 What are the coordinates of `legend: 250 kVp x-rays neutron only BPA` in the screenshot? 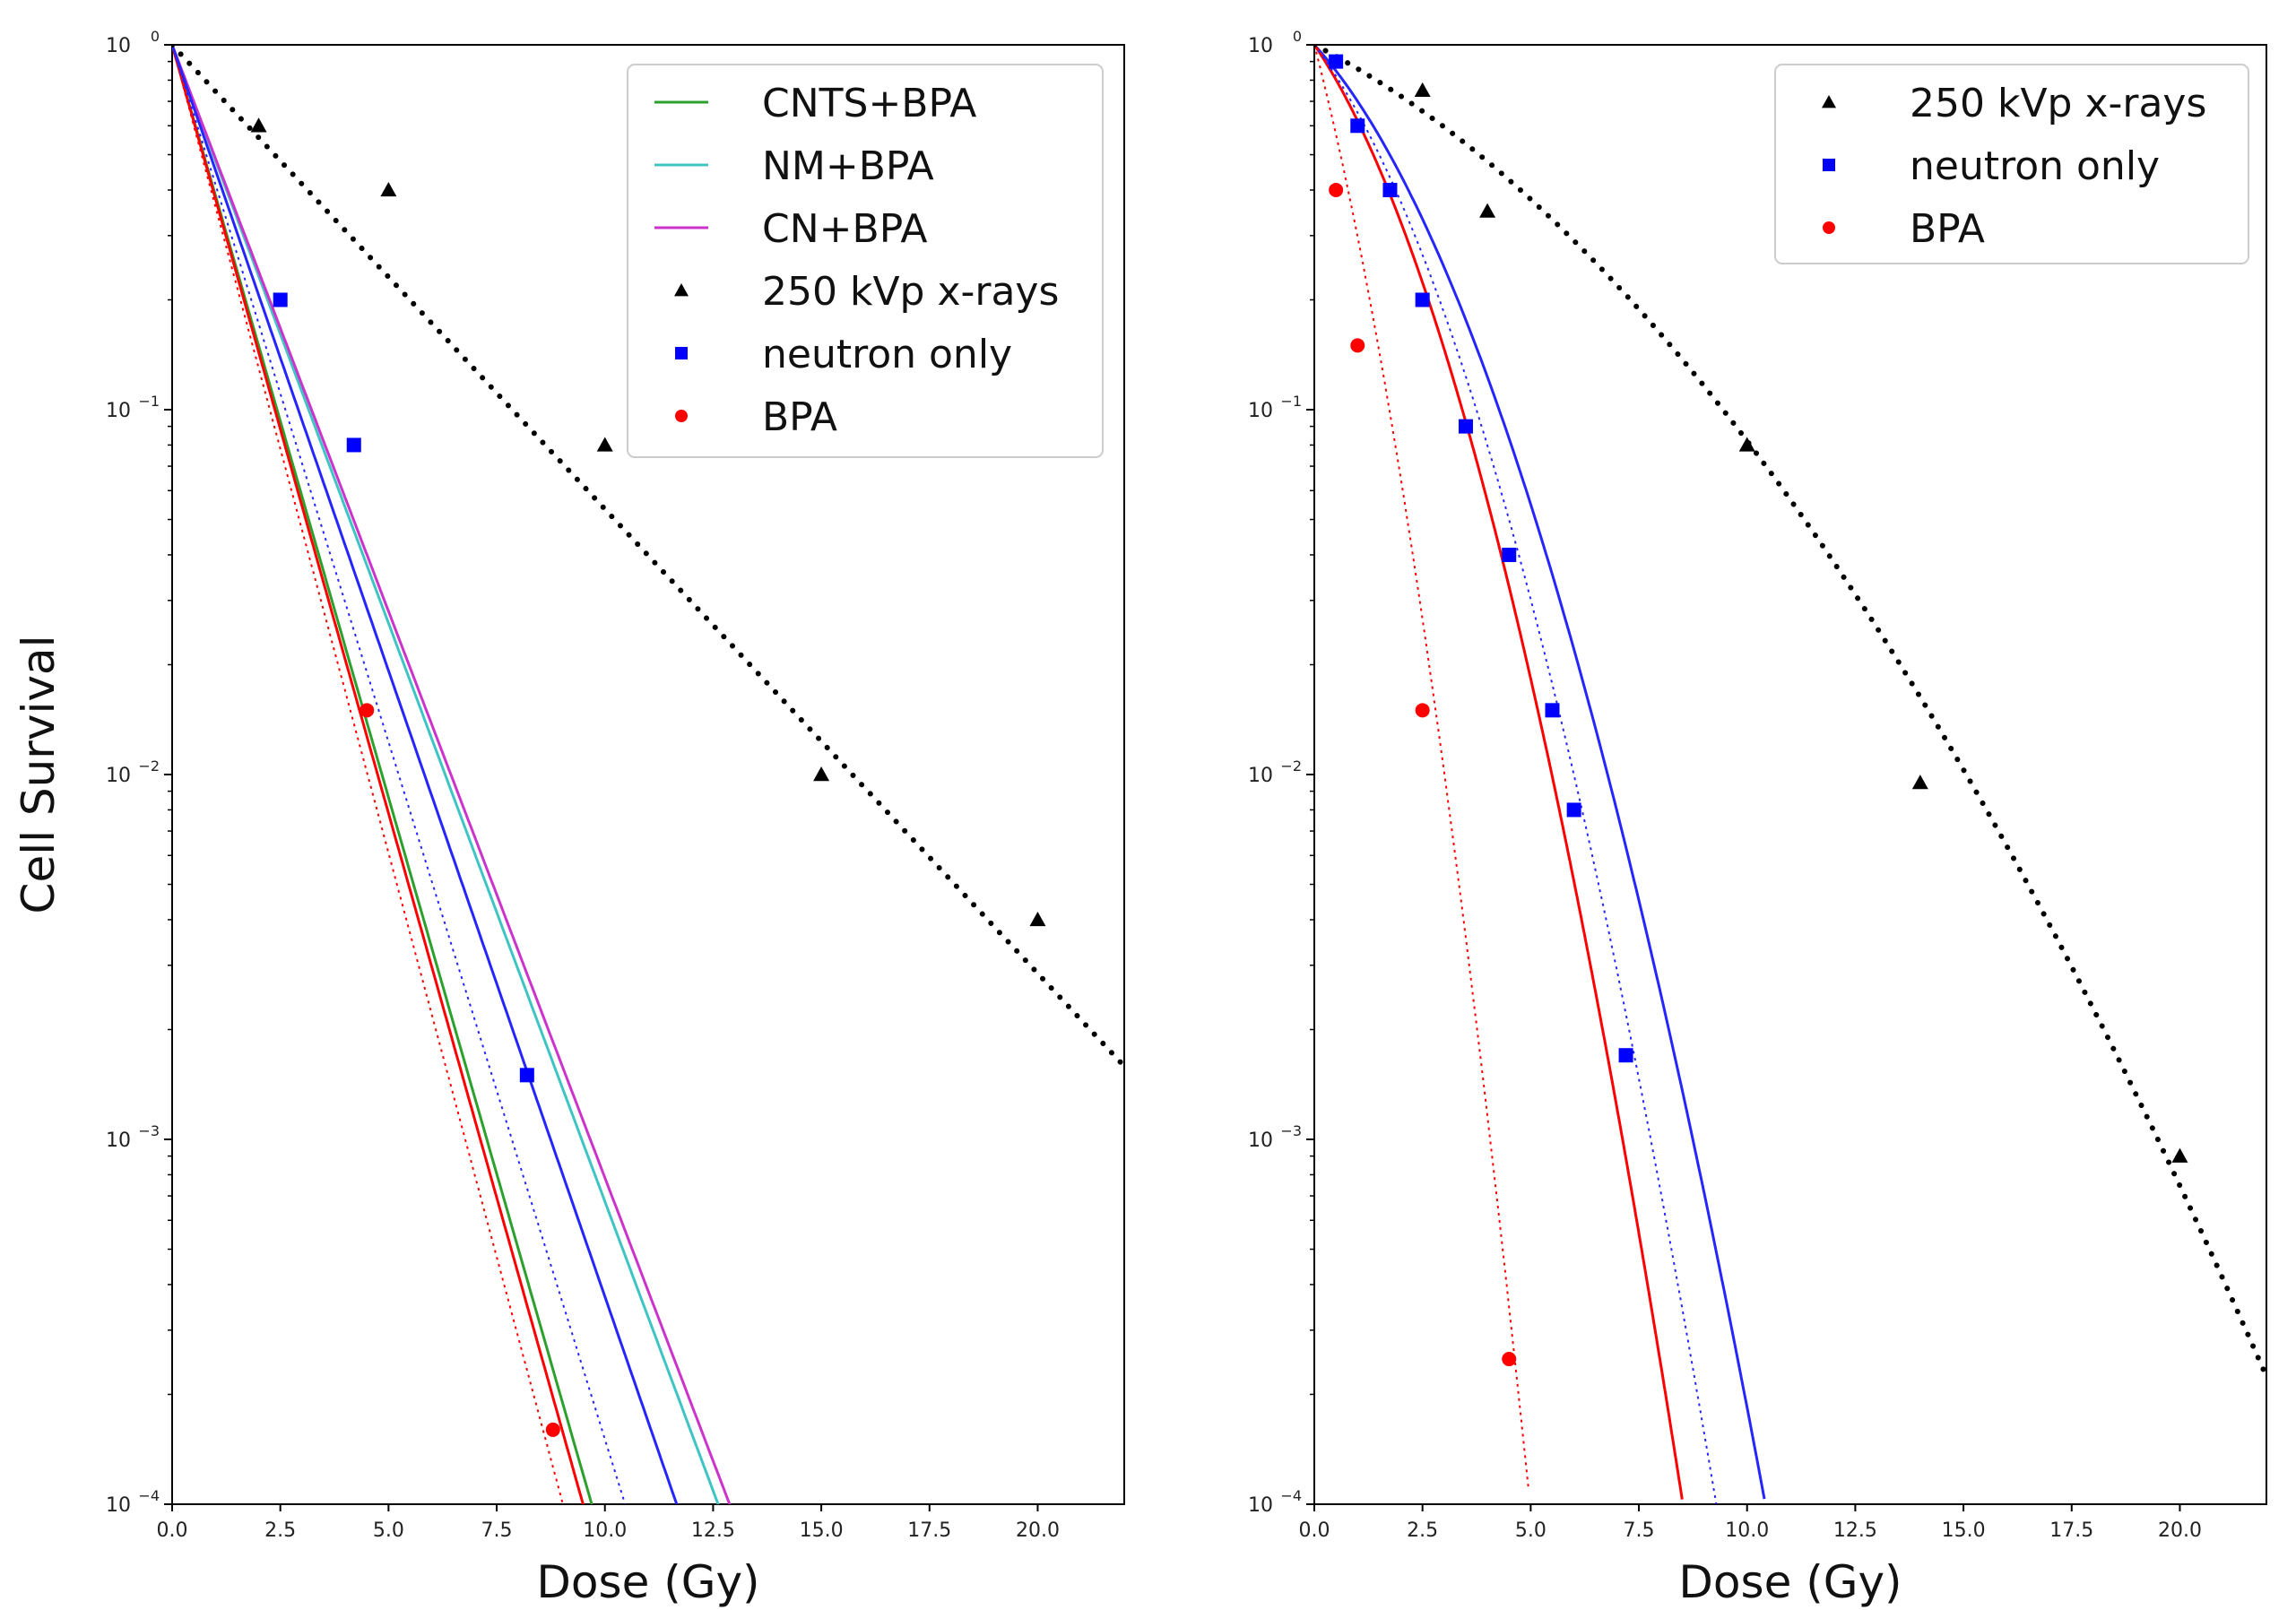 It's located at (2011, 164).